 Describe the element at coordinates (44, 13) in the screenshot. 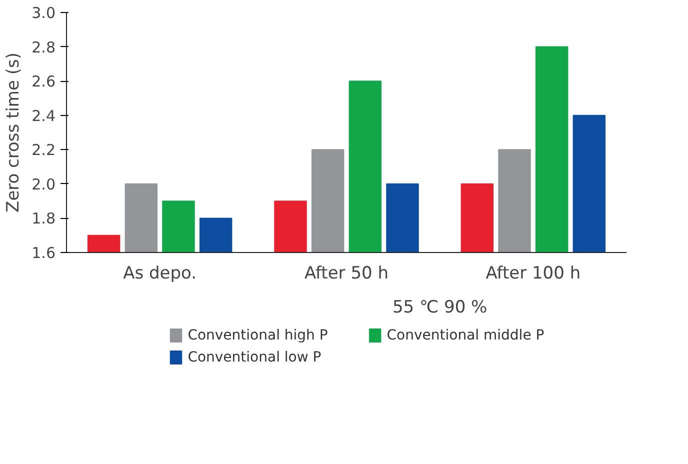

I see `y-tick-label: 3.0` at that location.